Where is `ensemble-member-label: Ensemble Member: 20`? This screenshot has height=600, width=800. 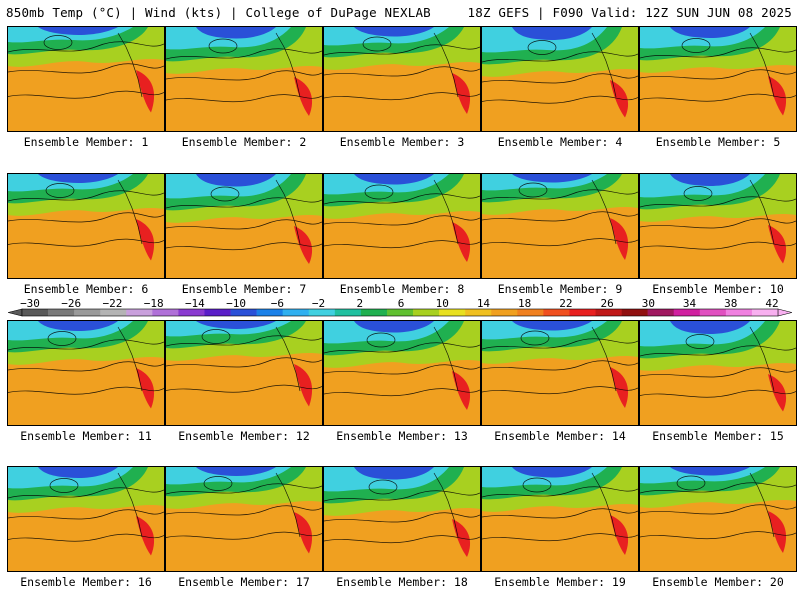 ensemble-member-label: Ensemble Member: 20 is located at coordinates (718, 582).